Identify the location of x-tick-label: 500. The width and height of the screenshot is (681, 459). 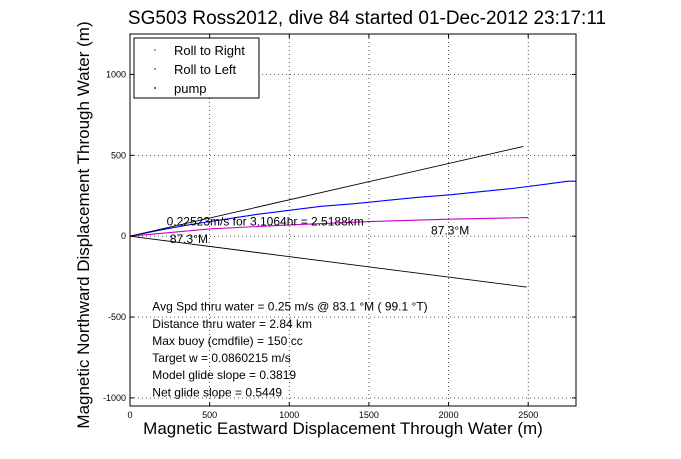
(209, 415).